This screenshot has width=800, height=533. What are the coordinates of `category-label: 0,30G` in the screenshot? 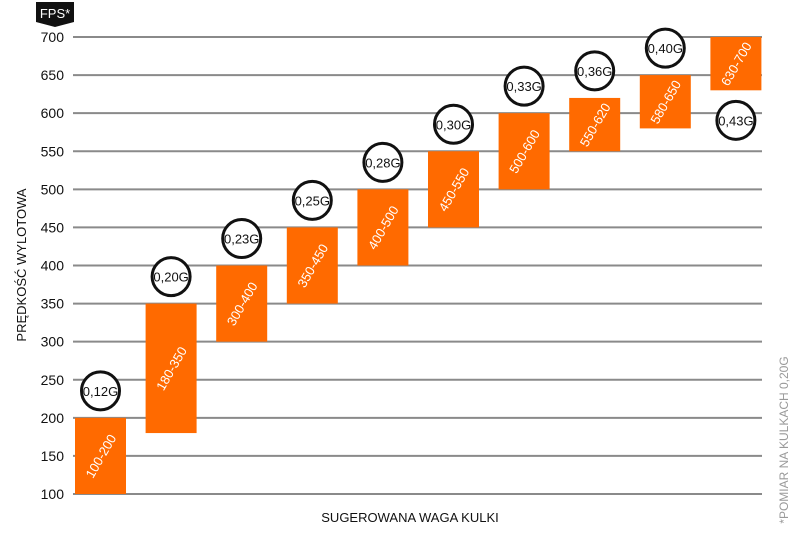 It's located at (453, 124).